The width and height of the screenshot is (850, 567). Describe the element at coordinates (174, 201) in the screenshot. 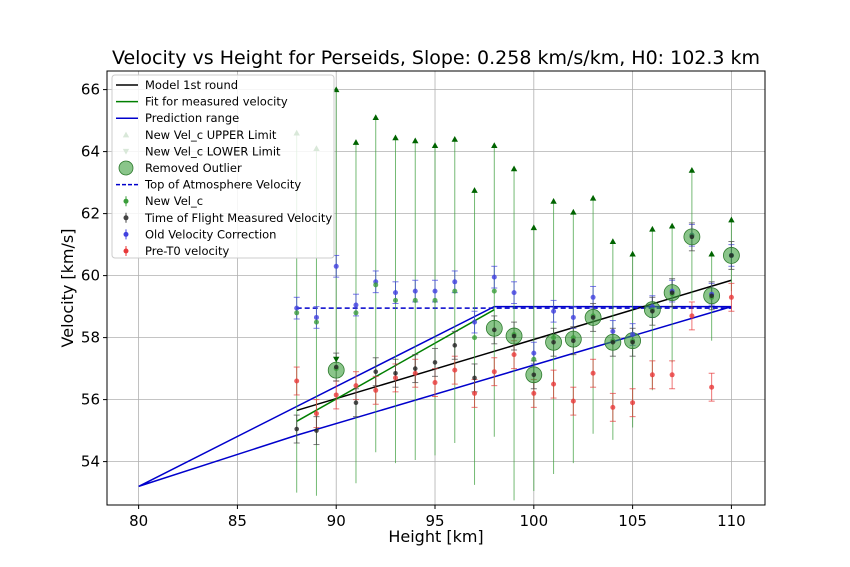

I see `legend-label-newvel: New Vel_c` at that location.